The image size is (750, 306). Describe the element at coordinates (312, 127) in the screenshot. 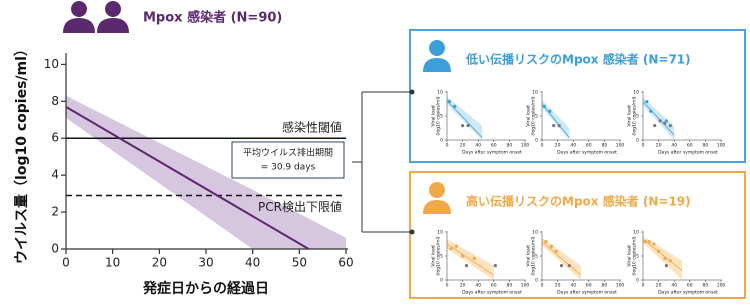

I see `threshold-label: 感染性閾値` at that location.